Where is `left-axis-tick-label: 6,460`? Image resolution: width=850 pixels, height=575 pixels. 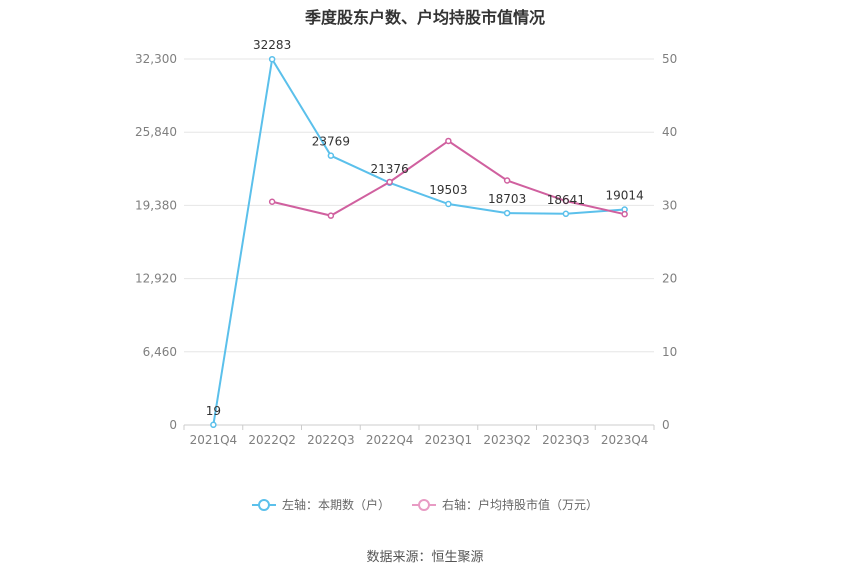
left-axis-tick-label: 6,460 is located at coordinates (160, 352).